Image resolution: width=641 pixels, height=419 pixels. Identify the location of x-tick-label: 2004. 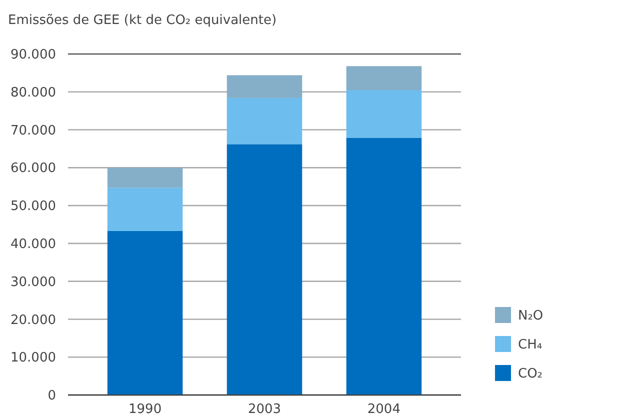
(383, 409).